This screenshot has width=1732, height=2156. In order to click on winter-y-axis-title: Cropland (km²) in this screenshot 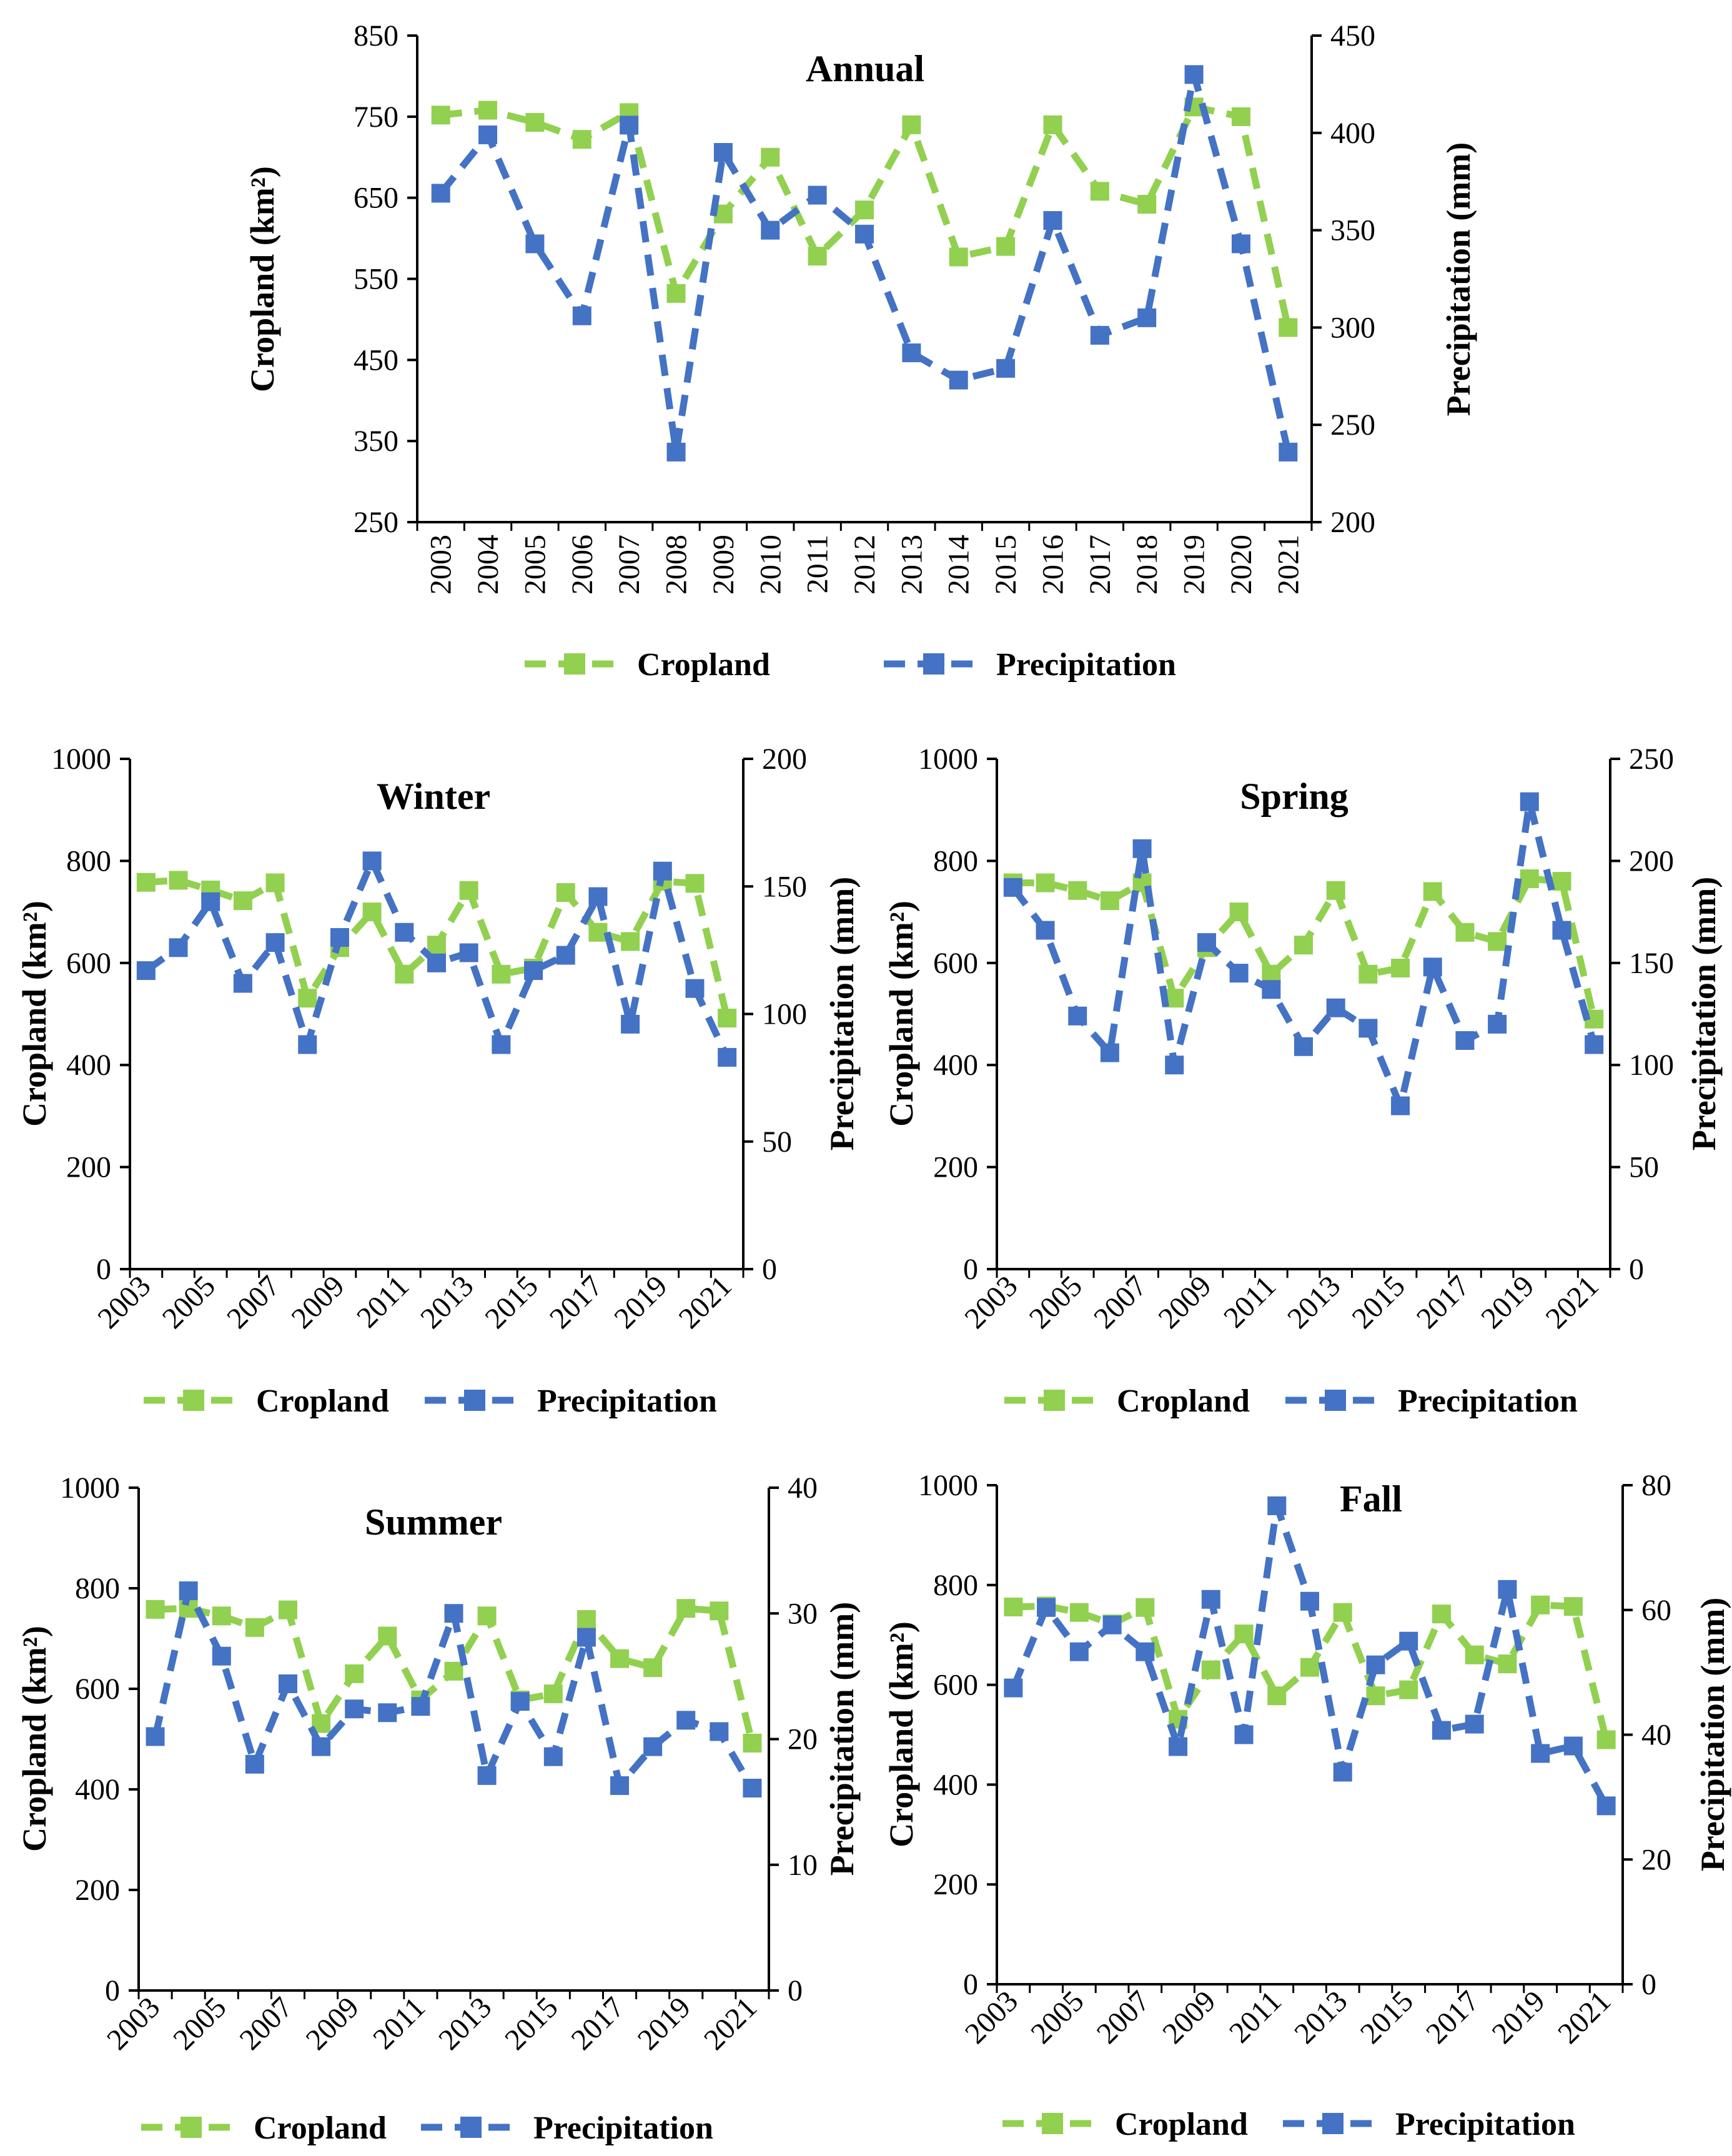, I will do `click(34, 1014)`.